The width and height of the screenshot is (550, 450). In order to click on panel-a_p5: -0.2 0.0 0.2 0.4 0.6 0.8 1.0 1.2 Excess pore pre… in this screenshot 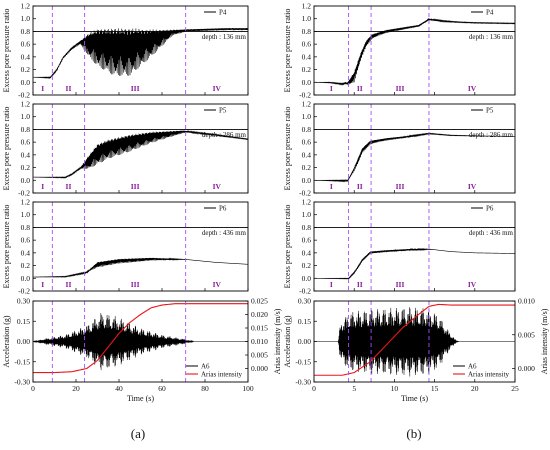, I will do `click(125, 149)`.